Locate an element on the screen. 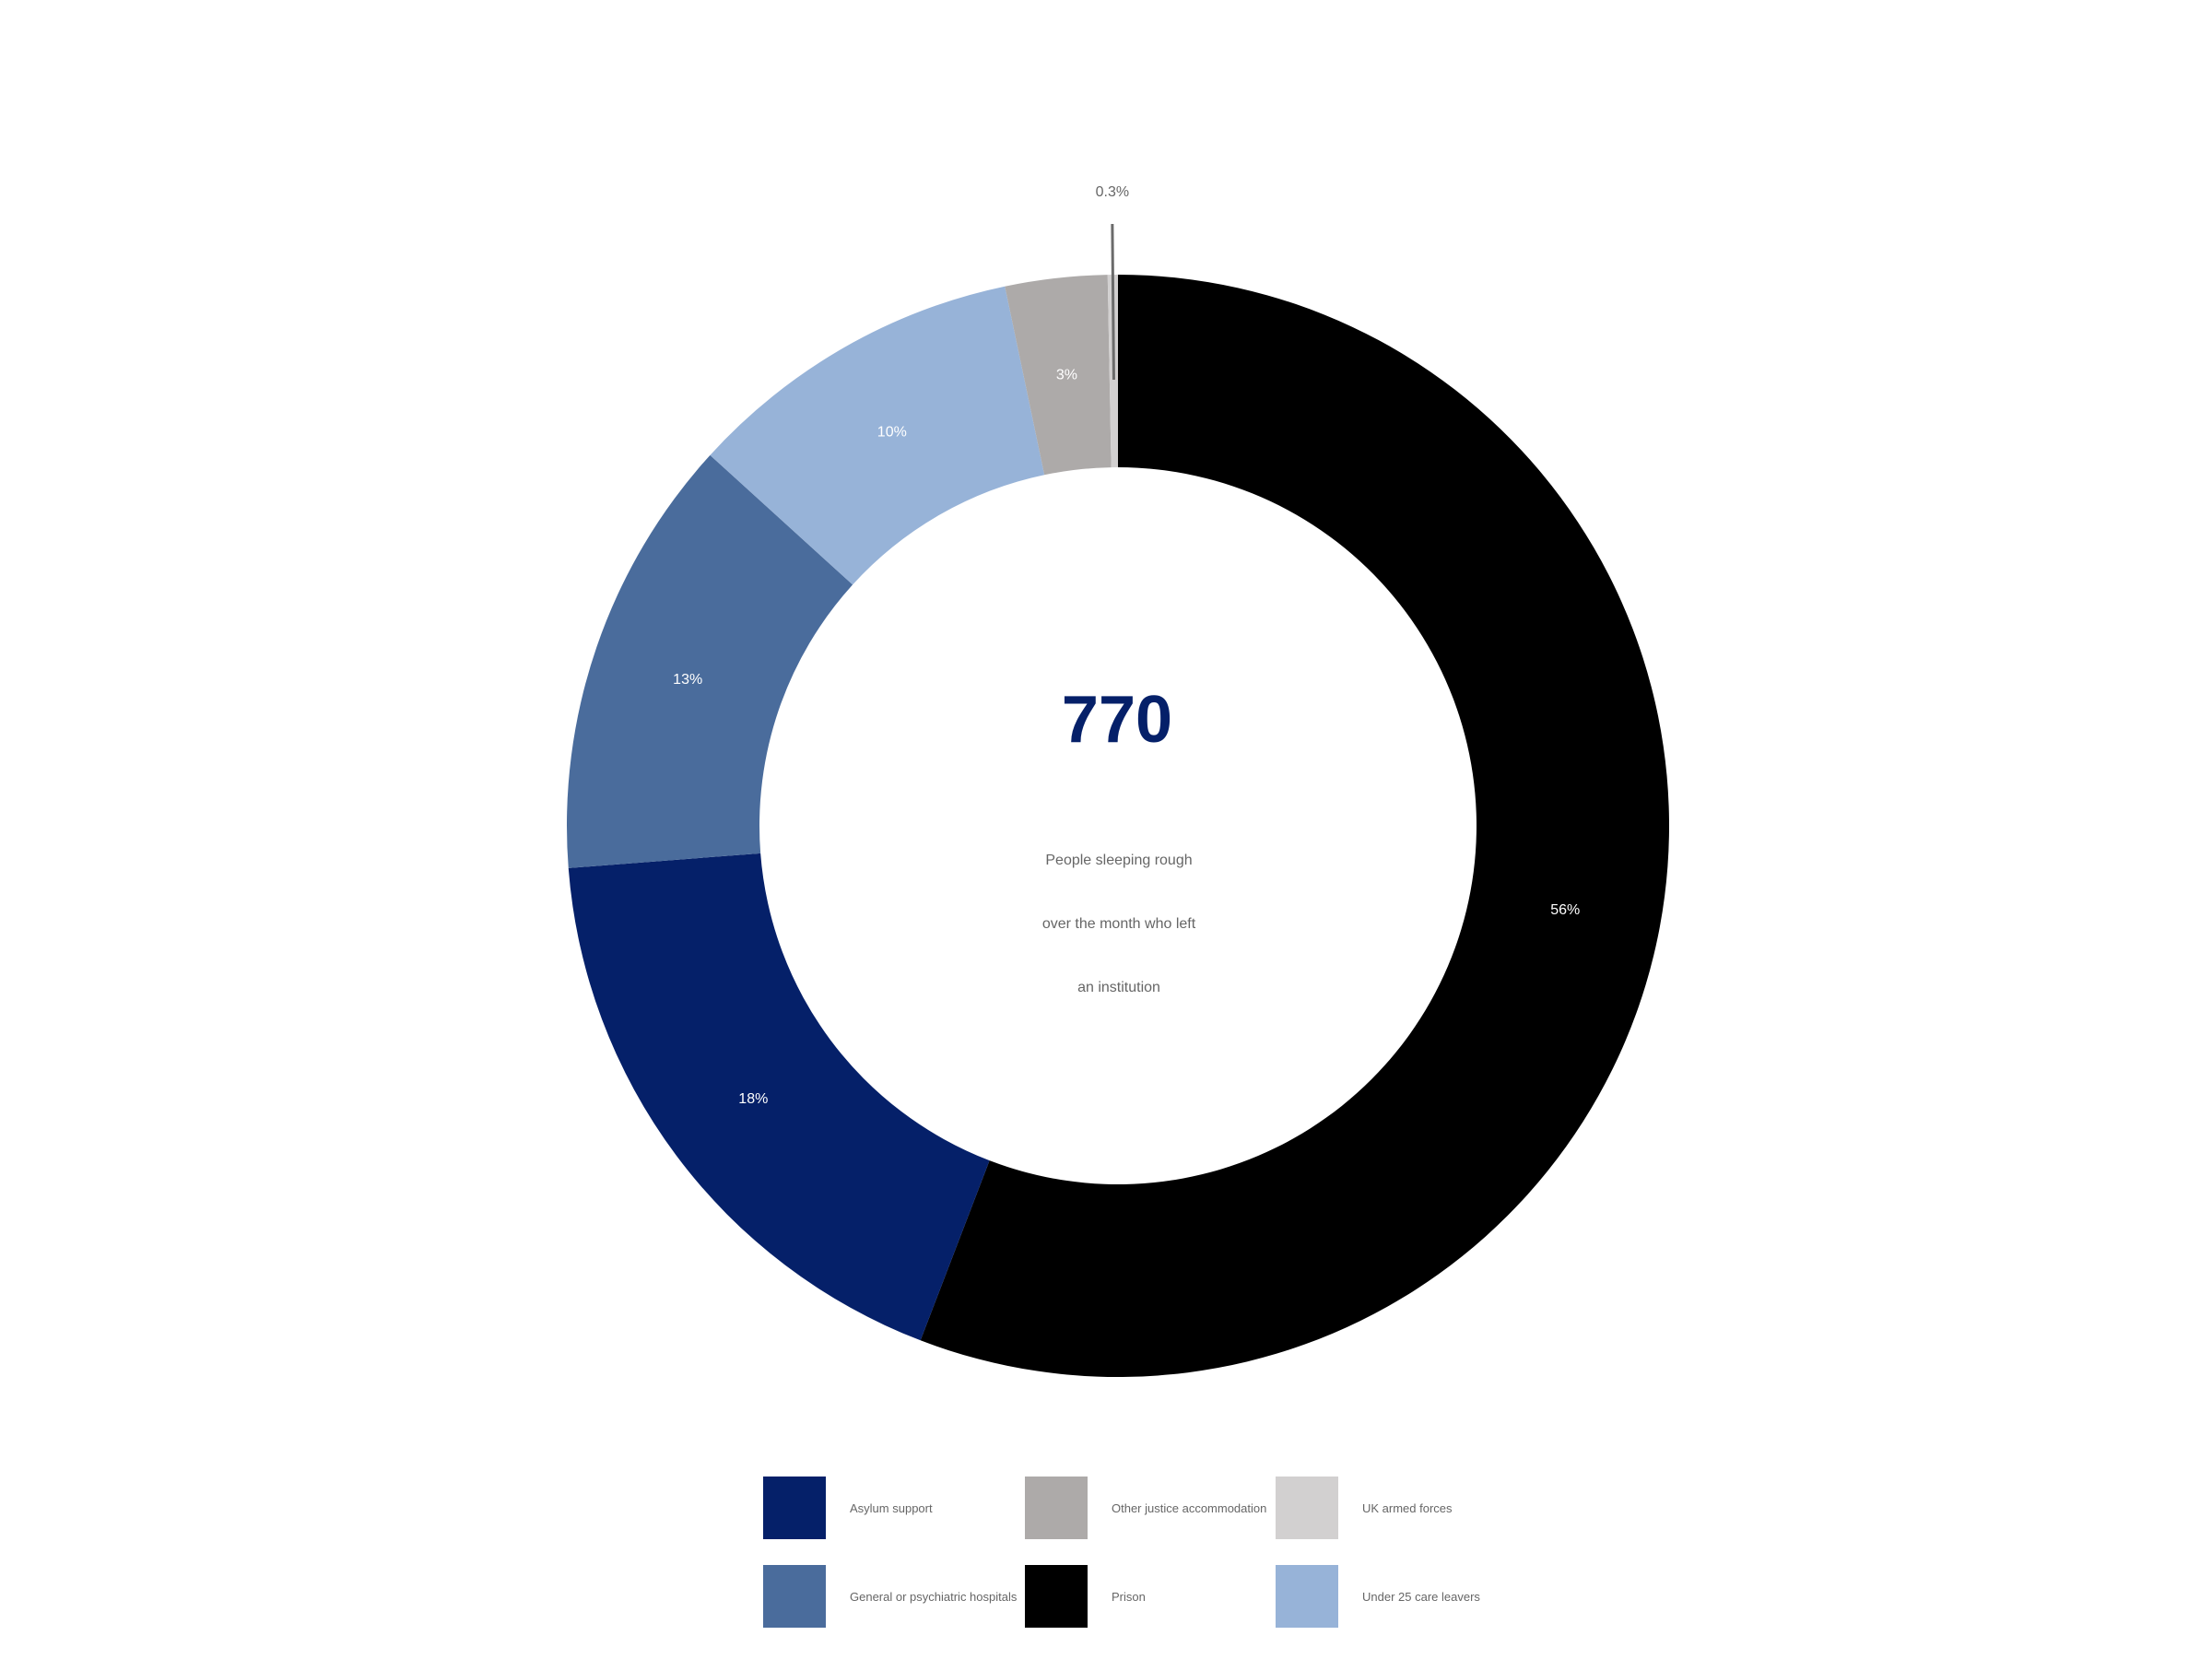 This screenshot has height=1659, width=2212. legend-item-uk-armed-forces: UK armed forces is located at coordinates (1364, 1508).